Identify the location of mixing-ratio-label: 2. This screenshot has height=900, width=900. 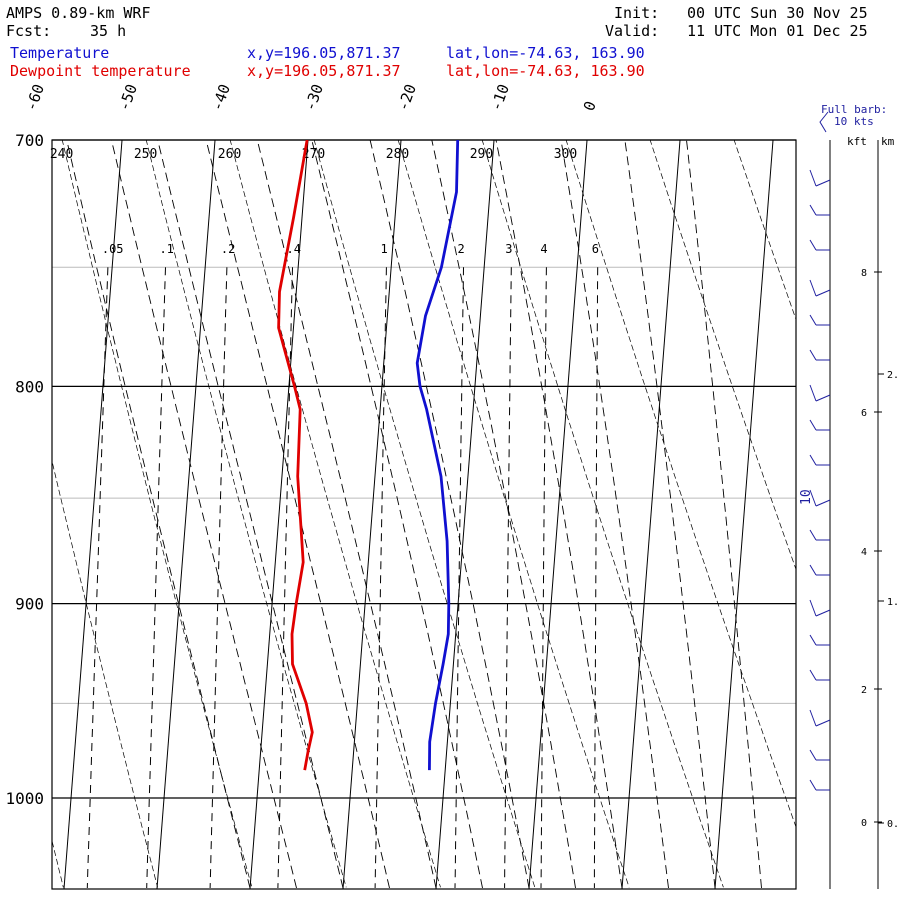
(461, 249).